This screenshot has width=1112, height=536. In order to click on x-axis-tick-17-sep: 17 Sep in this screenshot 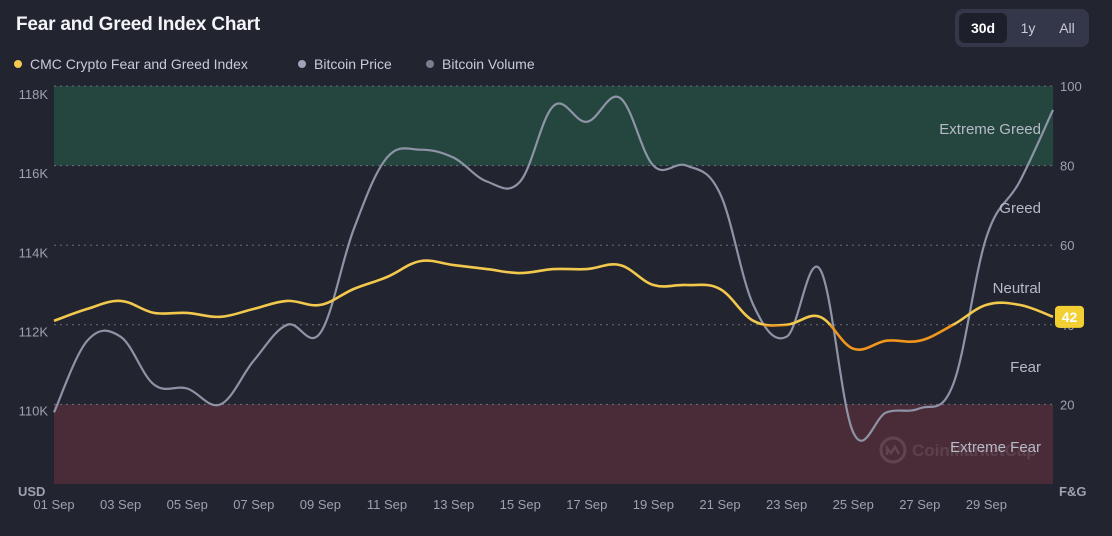, I will do `click(586, 504)`.